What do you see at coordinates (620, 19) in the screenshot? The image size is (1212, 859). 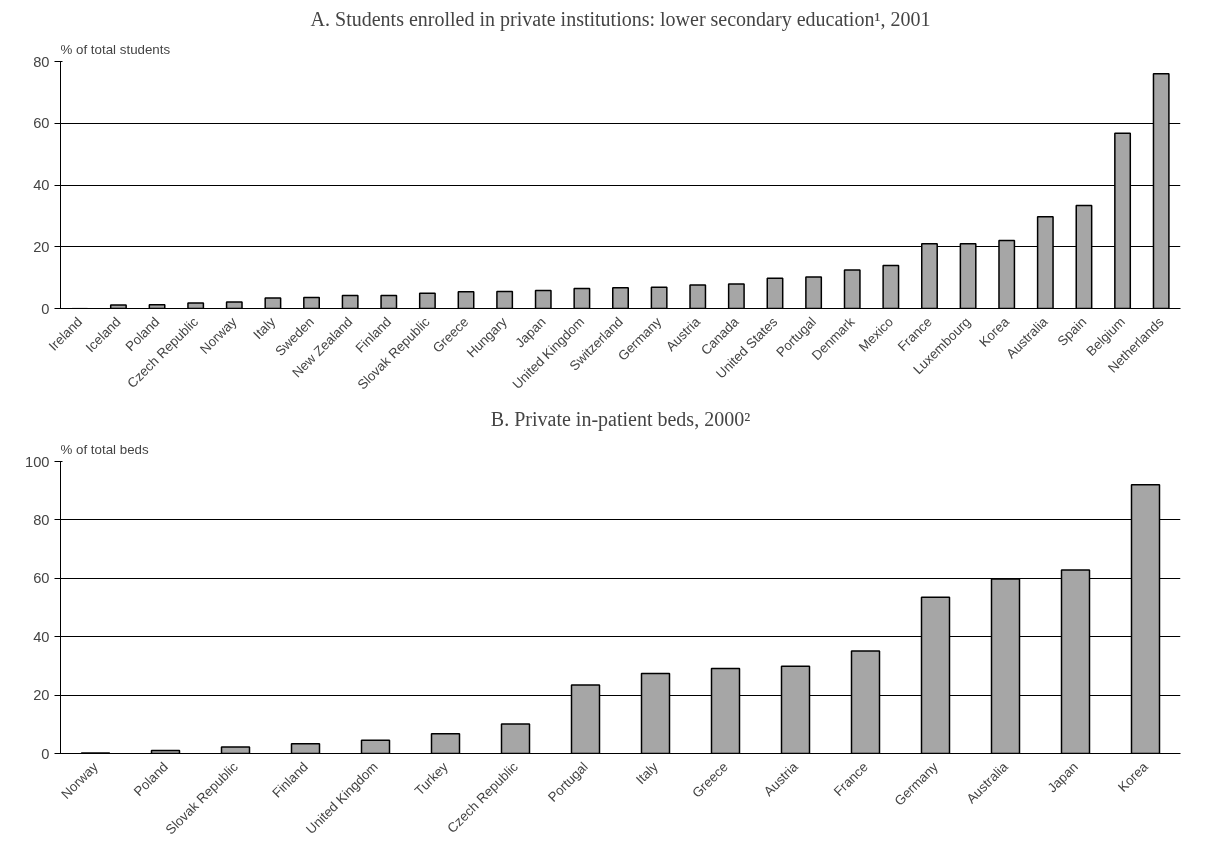 I see `chart-title: A. Students enrolled in private institutions: lower secondary education¹, 2001` at bounding box center [620, 19].